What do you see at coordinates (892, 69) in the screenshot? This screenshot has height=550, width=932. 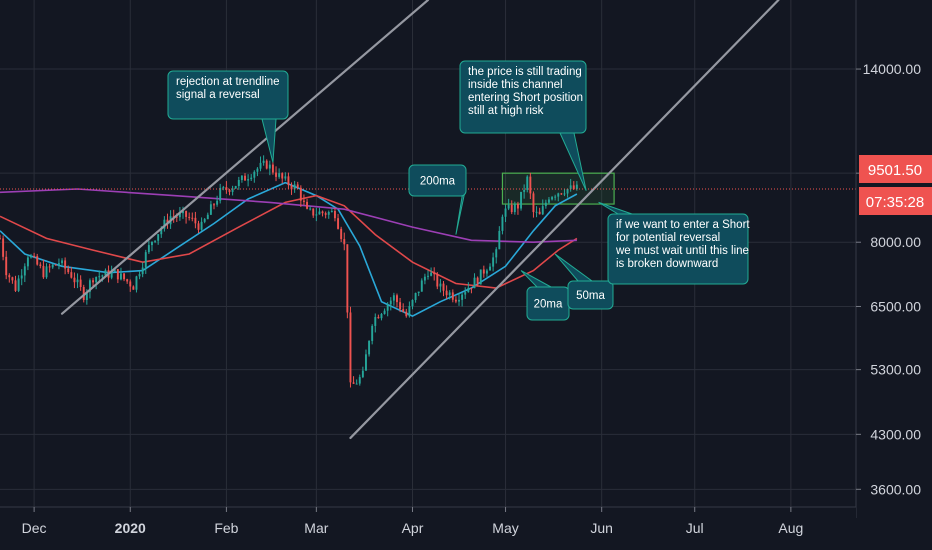 I see `y-tick-label: 14000.00` at bounding box center [892, 69].